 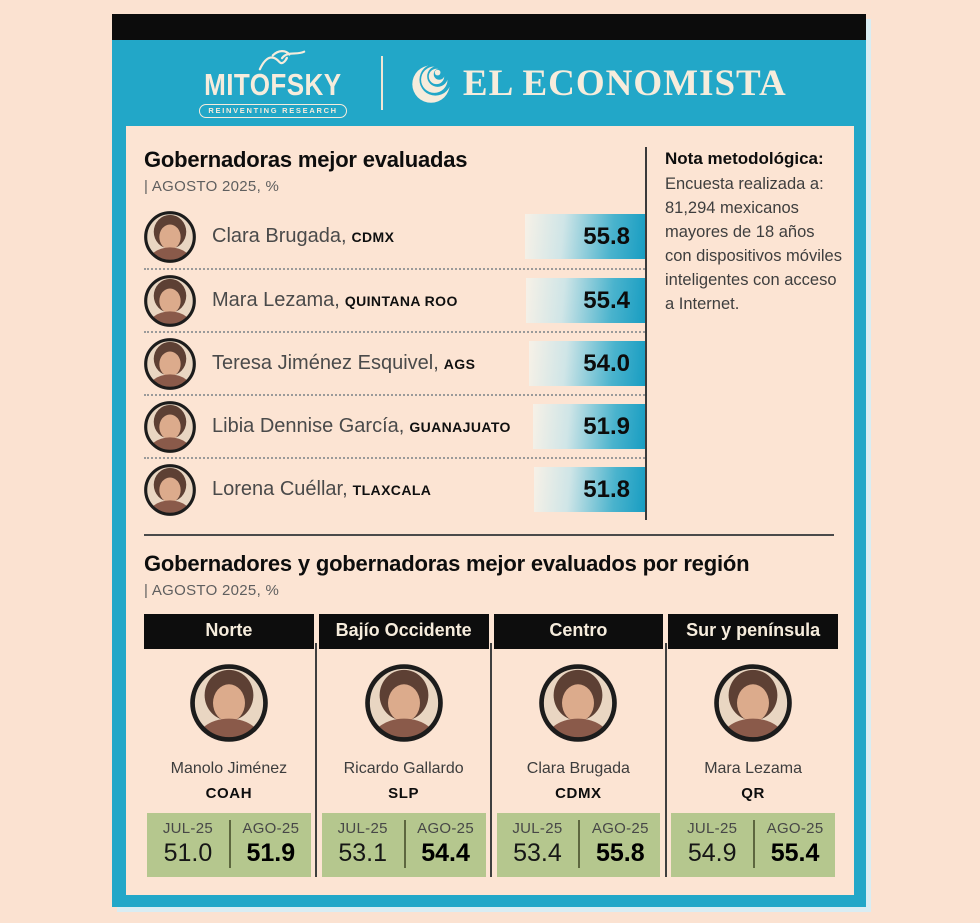 What do you see at coordinates (325, 363) in the screenshot?
I see `governor-name: Teresa Jiménez Esquivel,` at bounding box center [325, 363].